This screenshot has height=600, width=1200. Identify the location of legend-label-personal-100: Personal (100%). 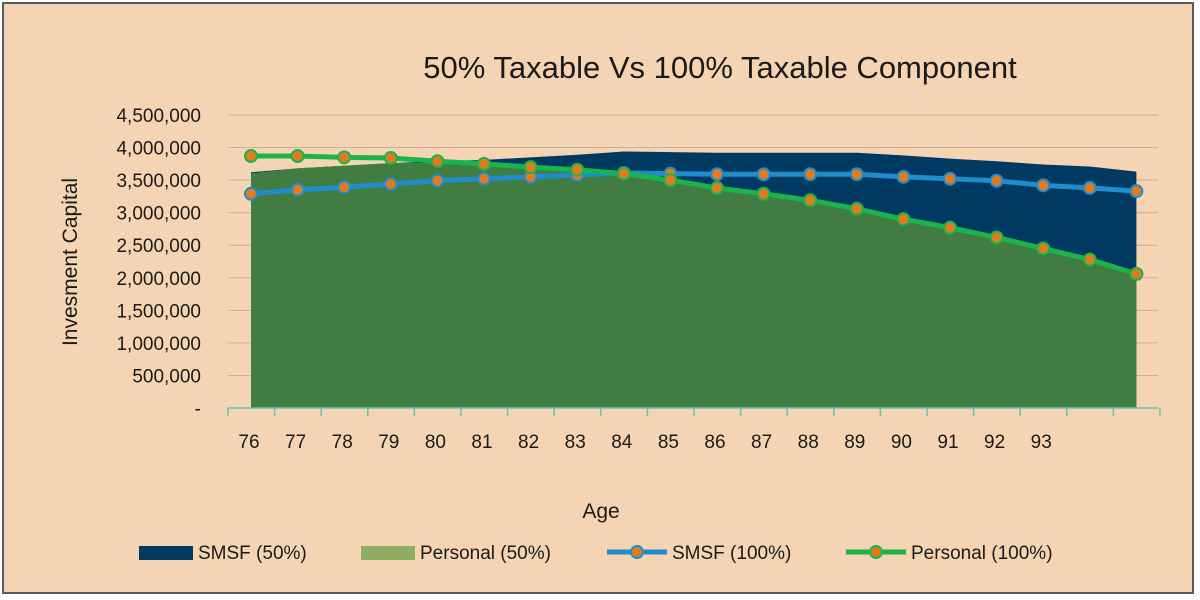
(982, 553).